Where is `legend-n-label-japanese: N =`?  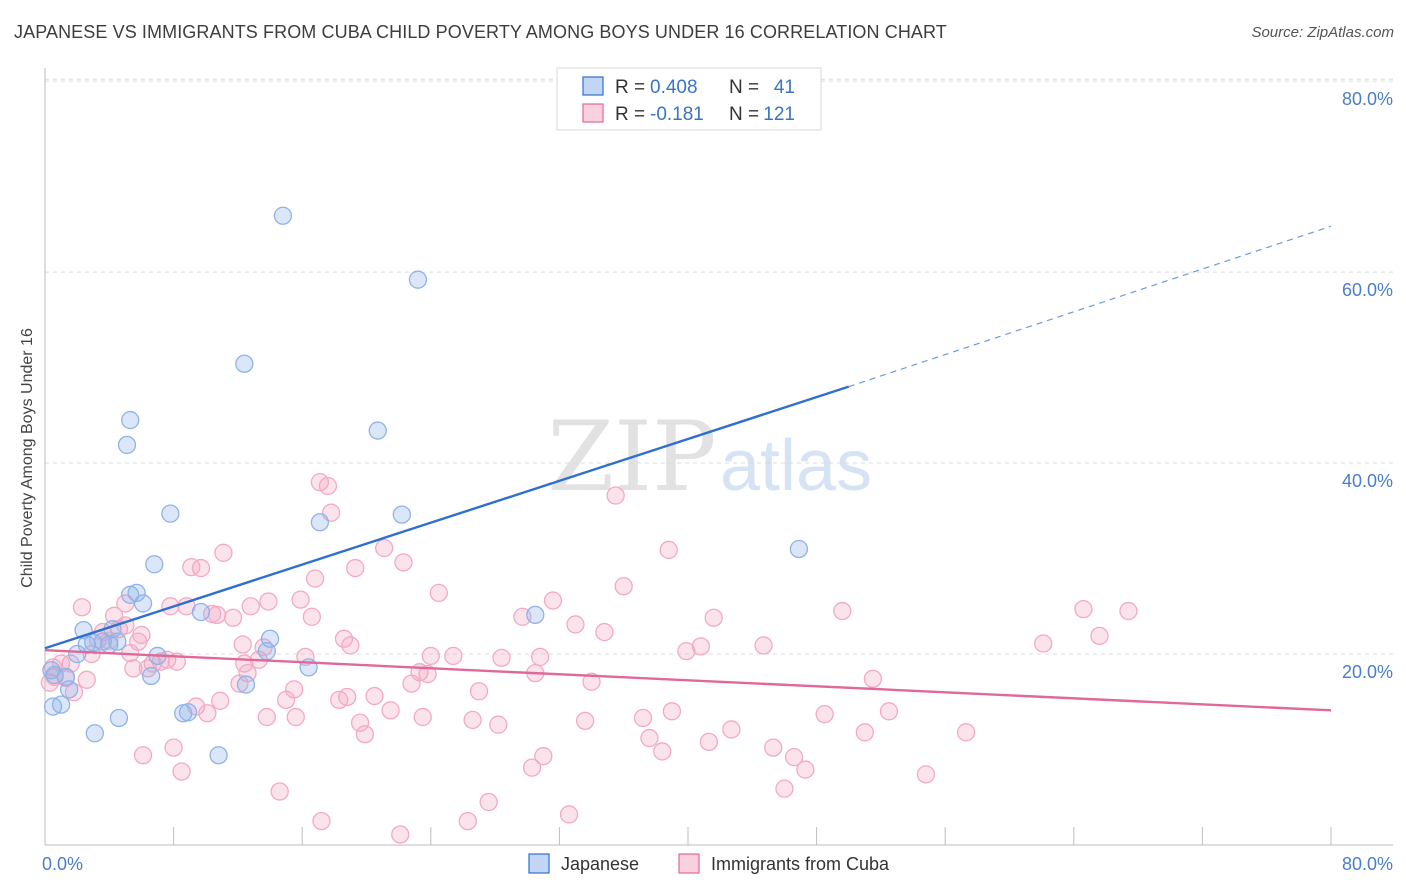 legend-n-label-japanese: N = is located at coordinates (744, 87).